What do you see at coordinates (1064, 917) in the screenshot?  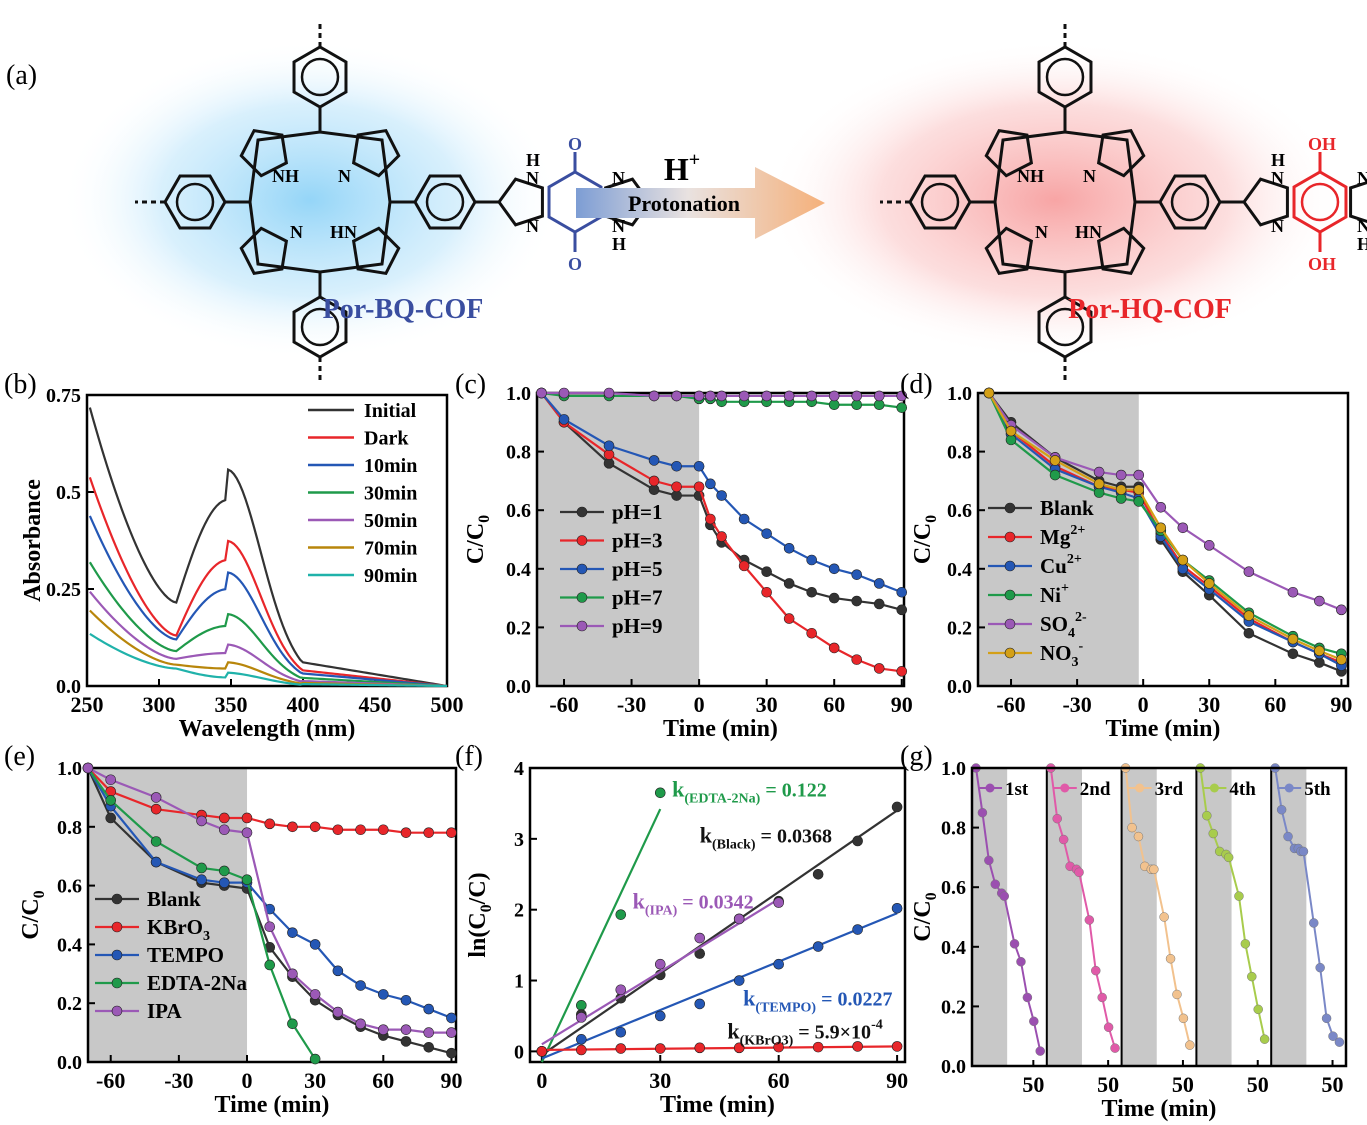 I see `dark-region` at bounding box center [1064, 917].